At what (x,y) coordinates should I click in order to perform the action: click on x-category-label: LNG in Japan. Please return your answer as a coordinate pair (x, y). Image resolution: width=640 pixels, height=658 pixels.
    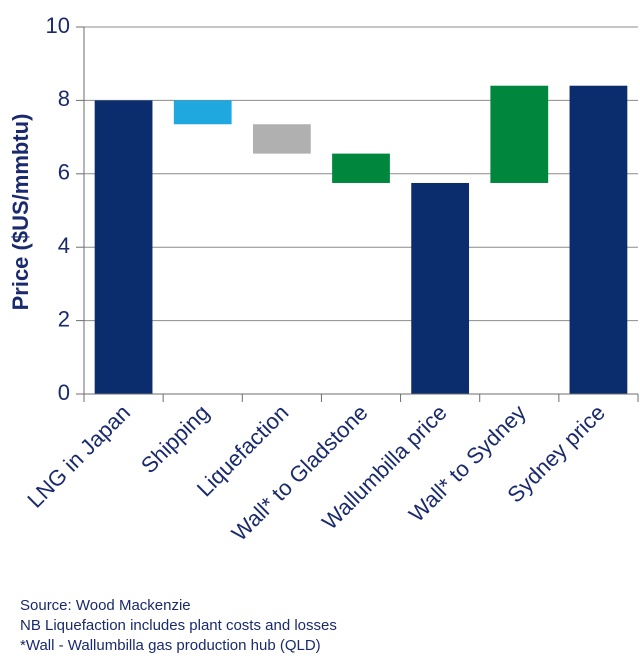
    Looking at the image, I should click on (78, 456).